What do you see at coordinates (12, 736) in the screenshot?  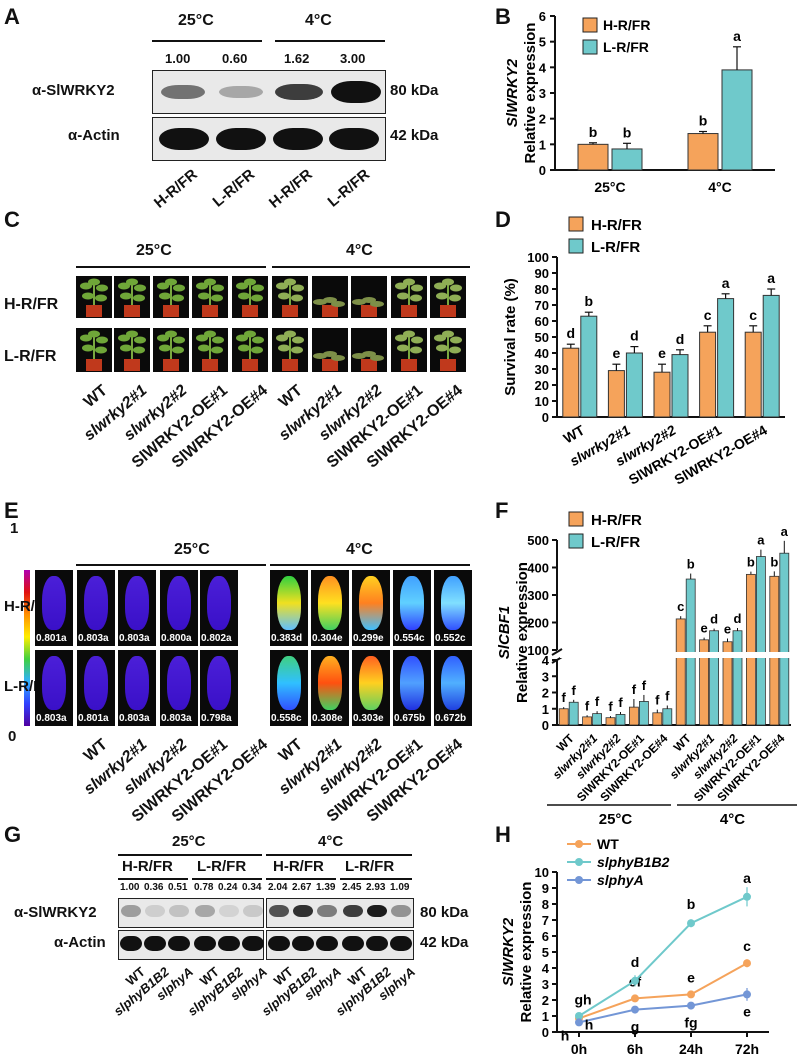 I see `scale-bottom: 0` at bounding box center [12, 736].